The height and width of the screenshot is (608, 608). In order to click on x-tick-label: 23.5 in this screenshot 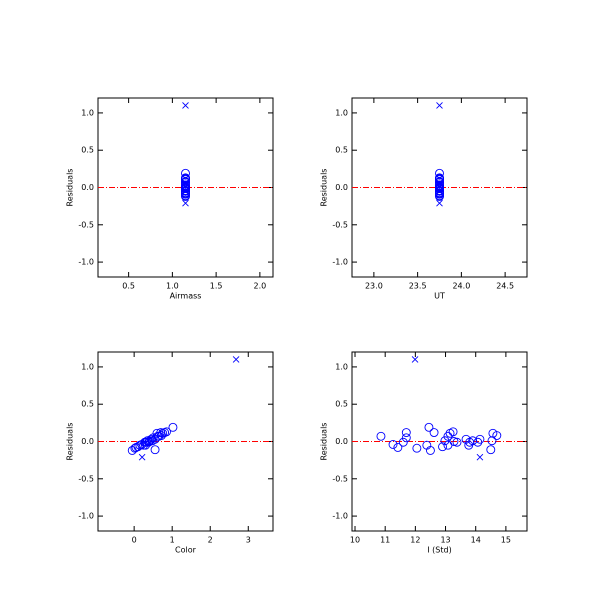, I will do `click(418, 286)`.